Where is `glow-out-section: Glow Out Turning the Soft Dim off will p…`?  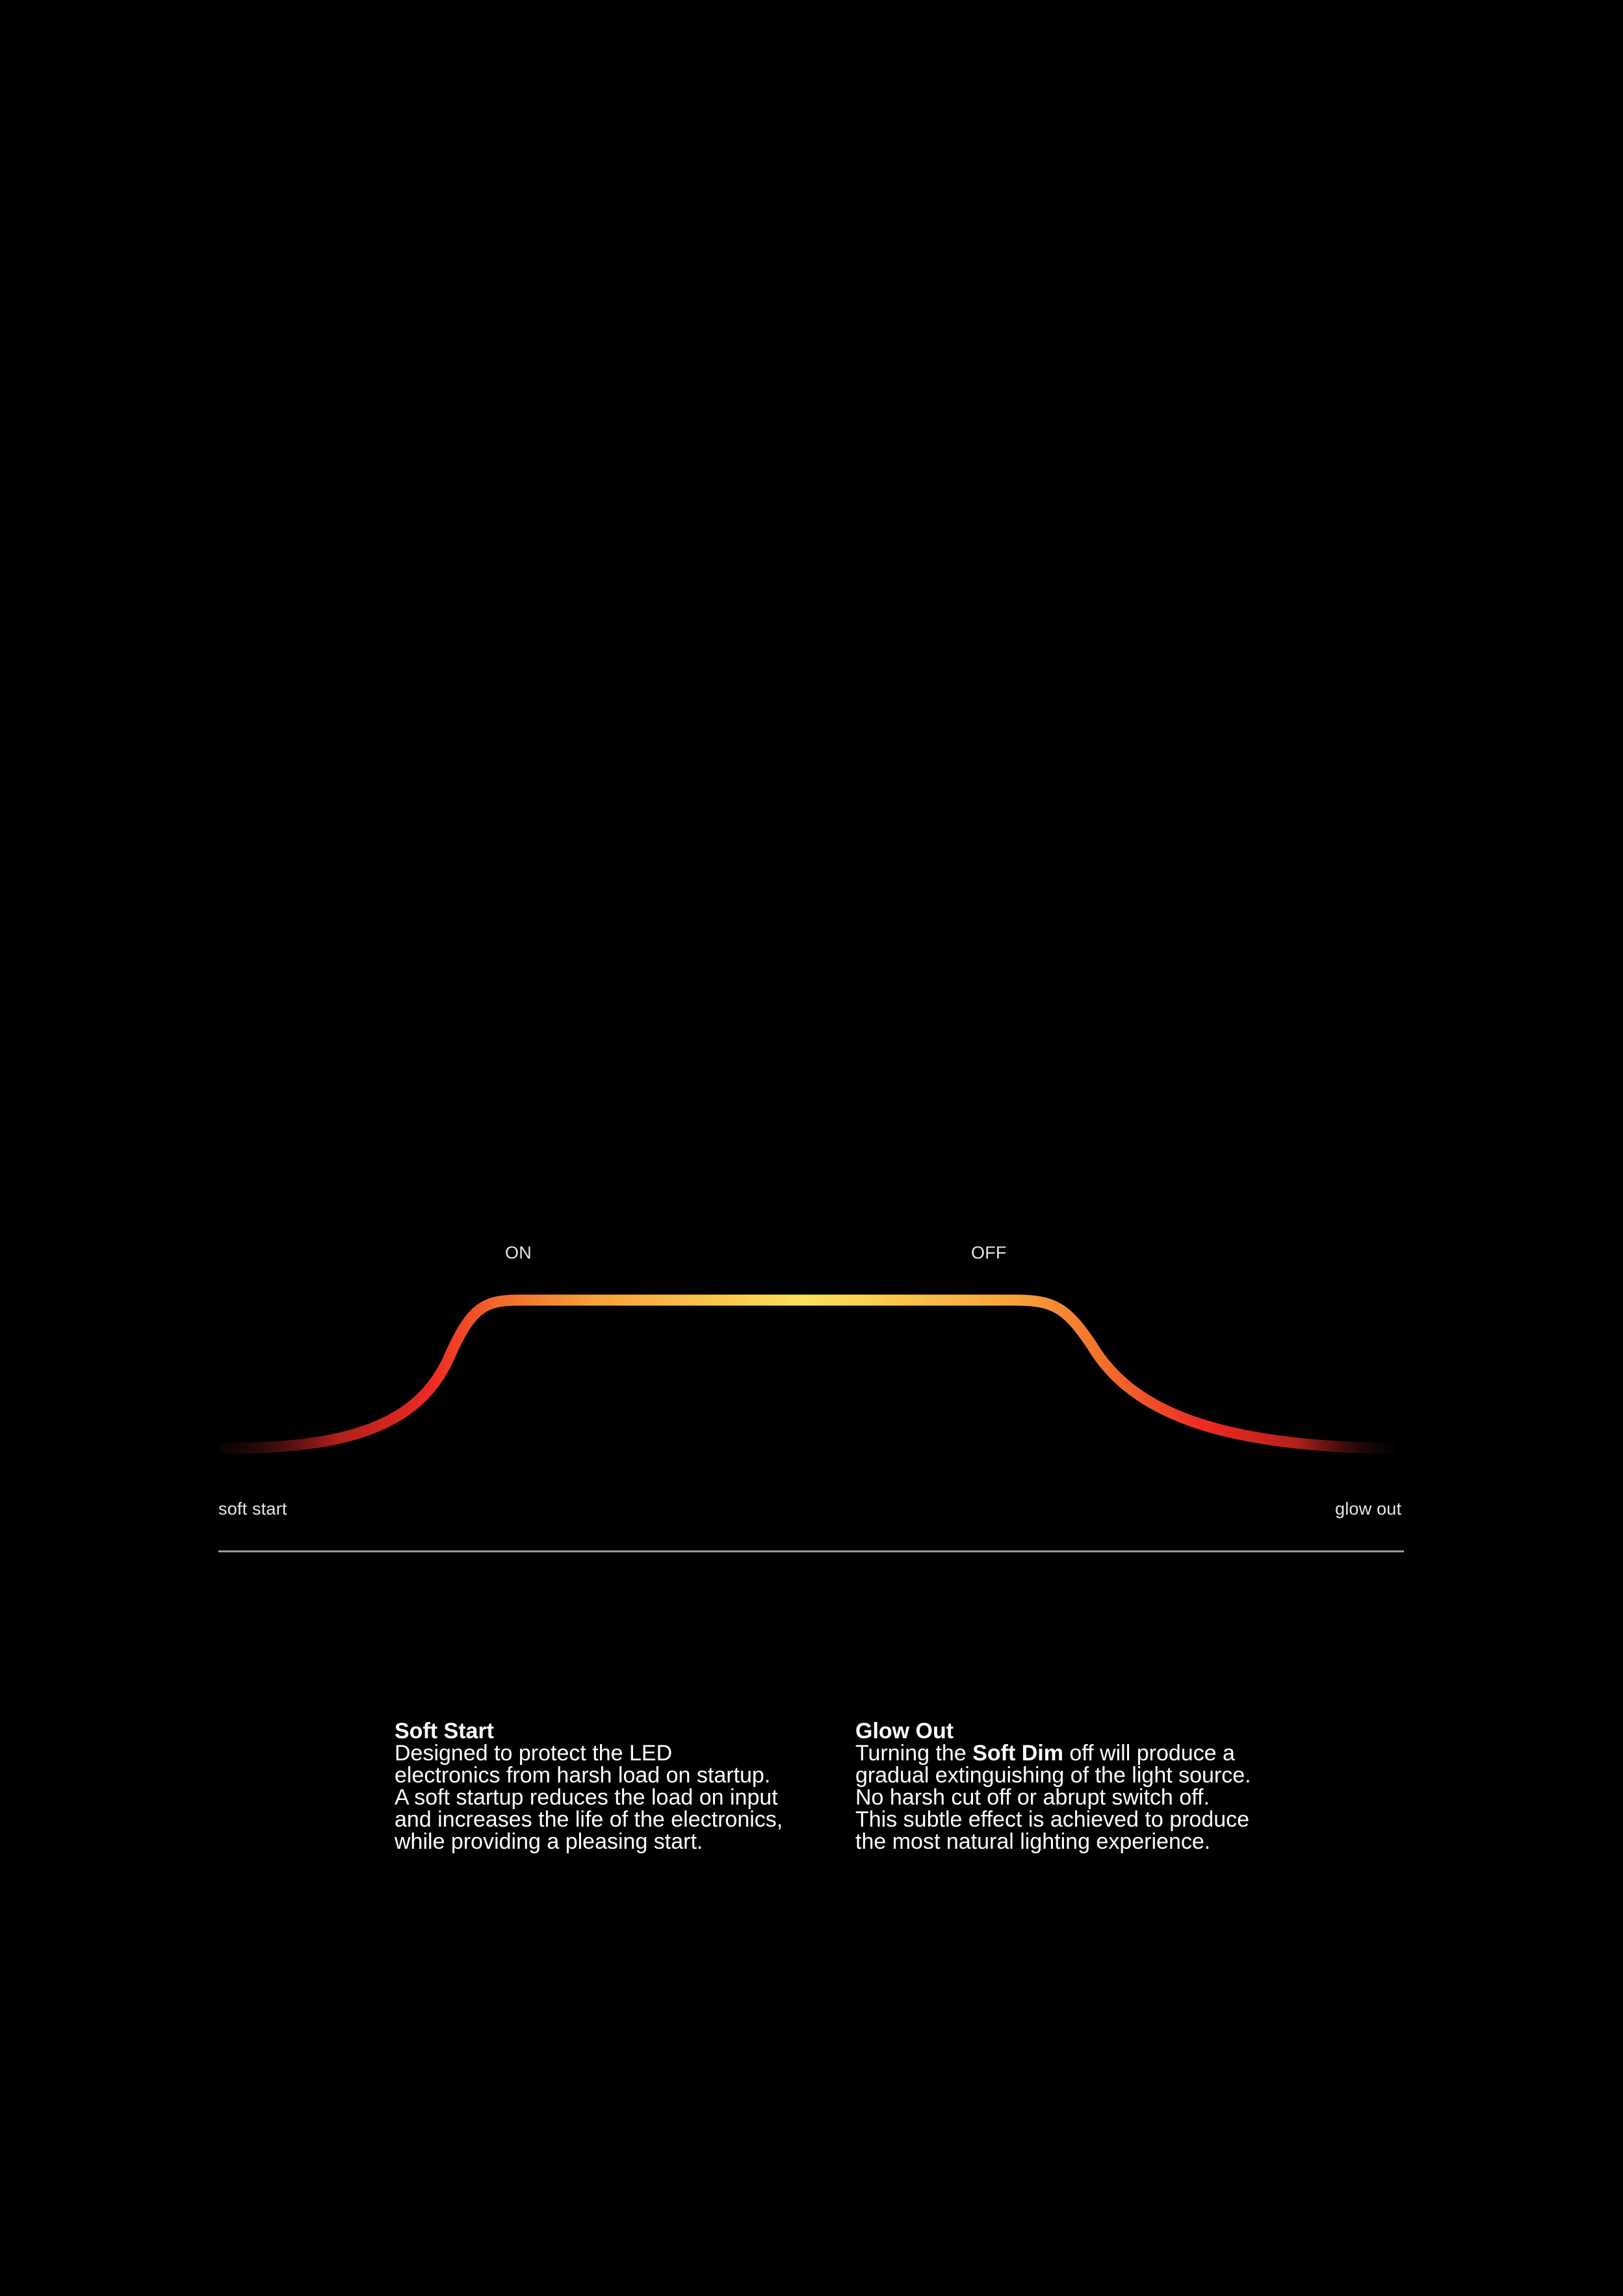
glow-out-section: Glow Out Turning the Soft Dim off will p… is located at coordinates (1056, 1786).